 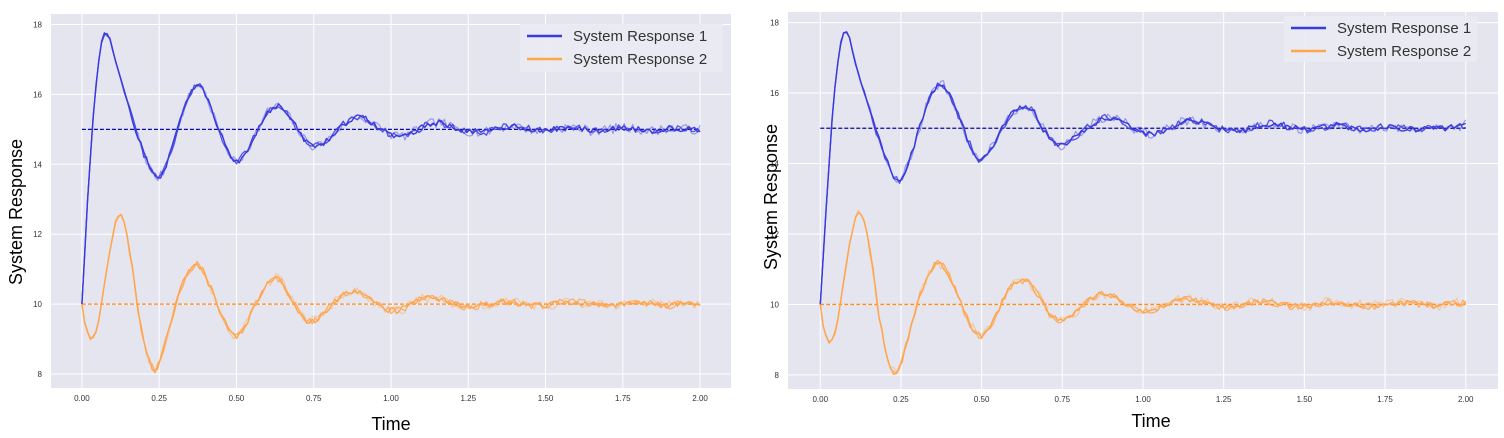 I want to click on series-line, so click(x=391, y=293).